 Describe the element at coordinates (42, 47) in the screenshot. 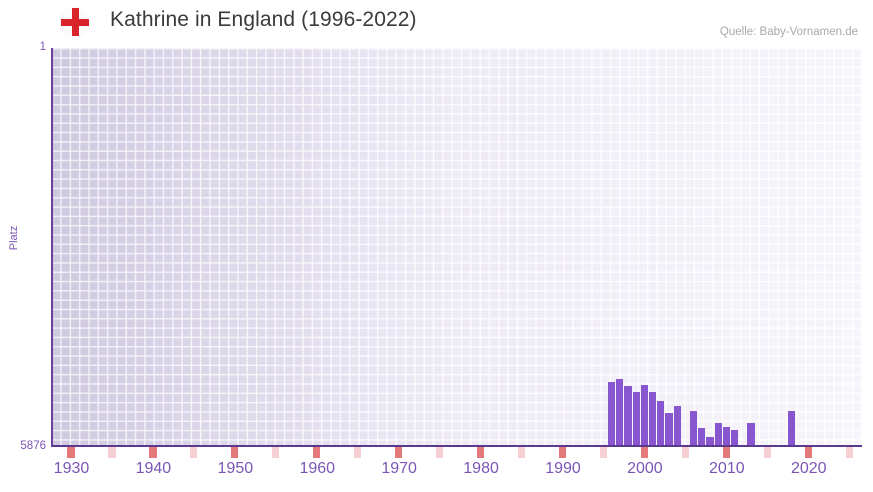

I see `y-axis-max-label: 1` at that location.